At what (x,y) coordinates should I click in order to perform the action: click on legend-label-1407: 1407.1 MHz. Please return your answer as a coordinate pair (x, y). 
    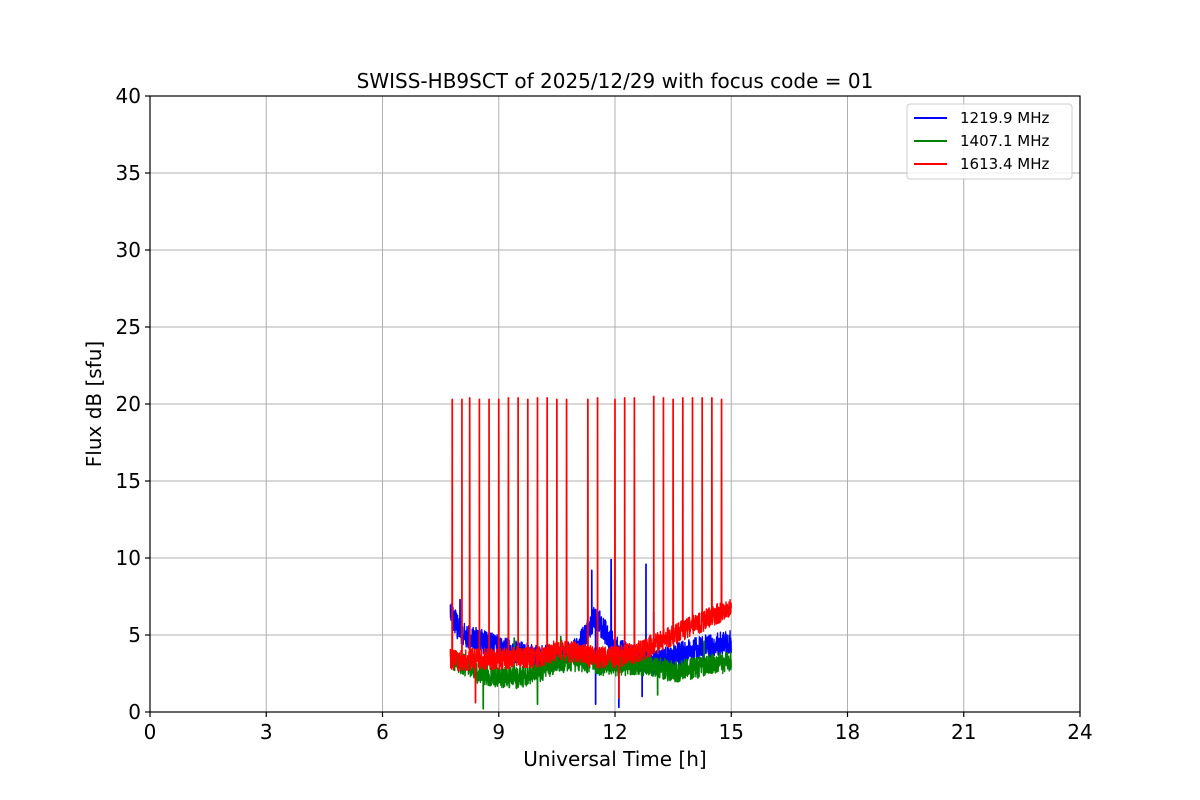
    Looking at the image, I should click on (1004, 141).